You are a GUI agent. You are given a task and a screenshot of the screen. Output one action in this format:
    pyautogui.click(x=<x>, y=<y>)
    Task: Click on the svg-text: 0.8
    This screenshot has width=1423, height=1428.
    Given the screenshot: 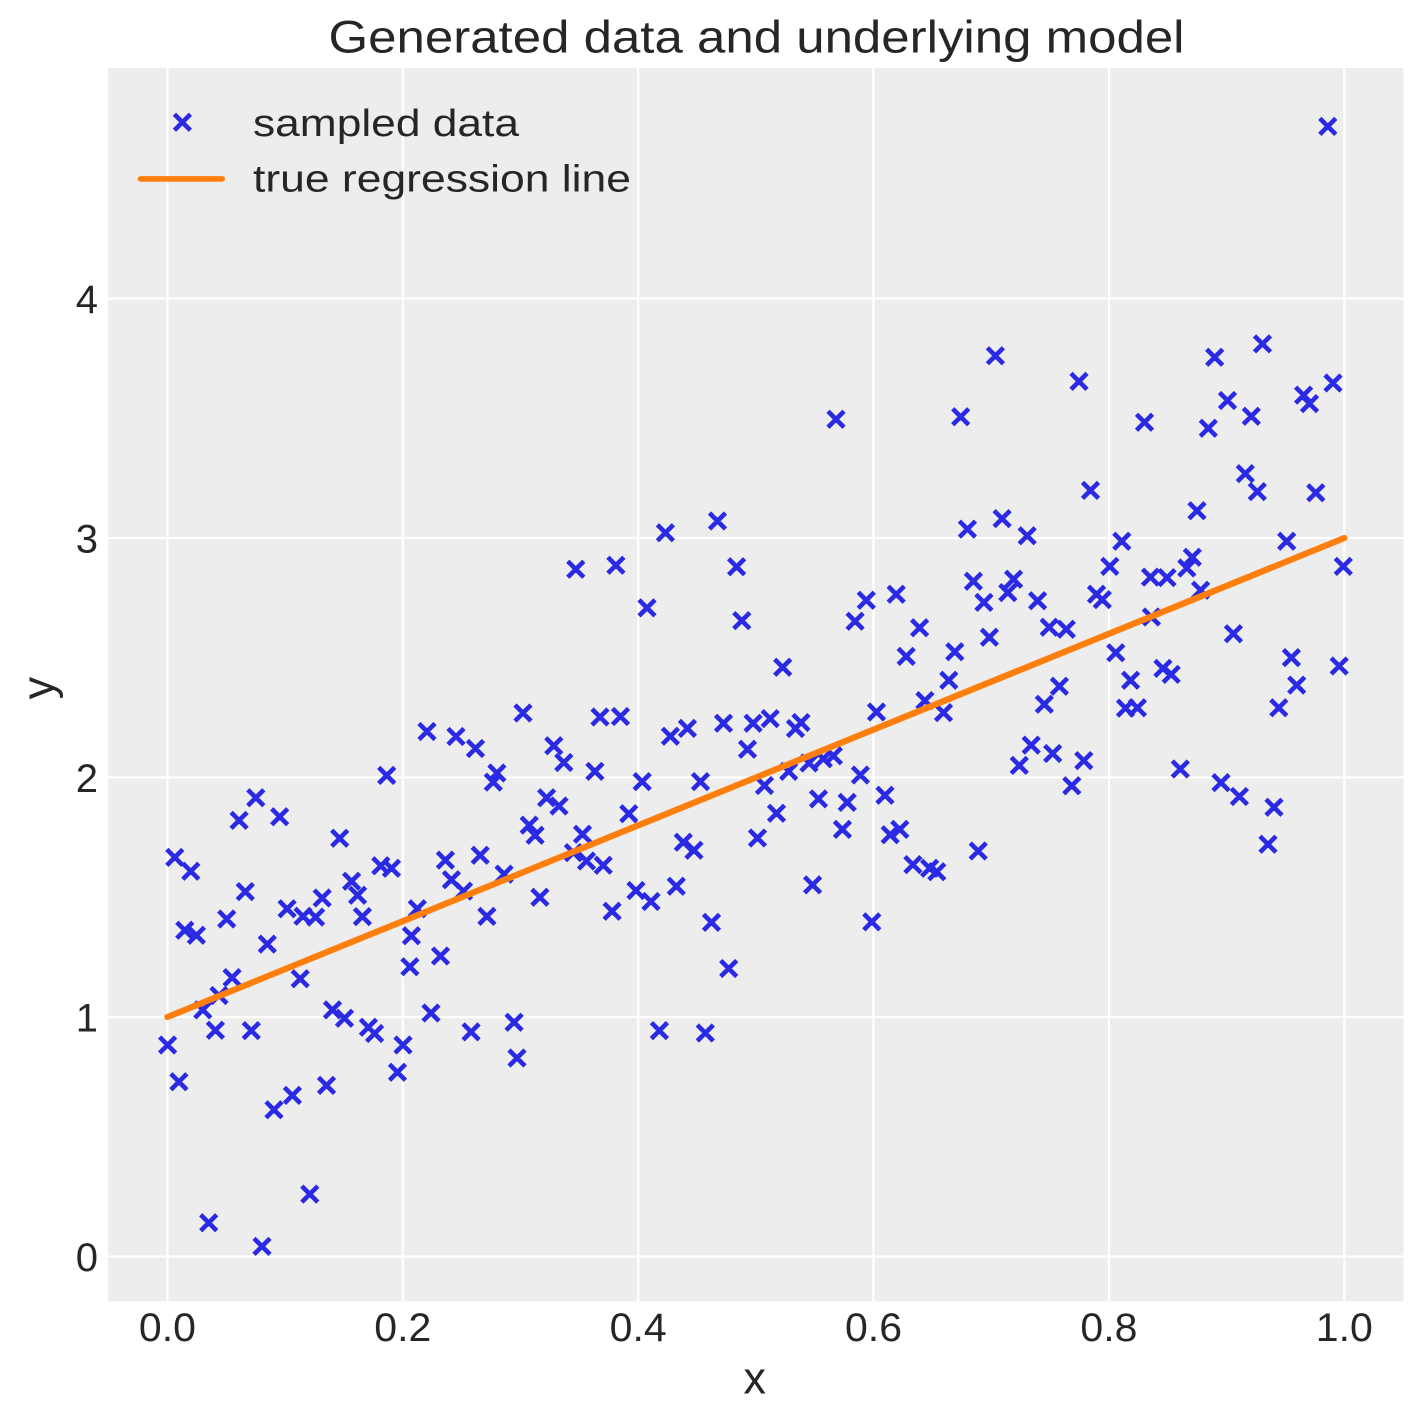 What is the action you would take?
    pyautogui.click(x=1108, y=1328)
    